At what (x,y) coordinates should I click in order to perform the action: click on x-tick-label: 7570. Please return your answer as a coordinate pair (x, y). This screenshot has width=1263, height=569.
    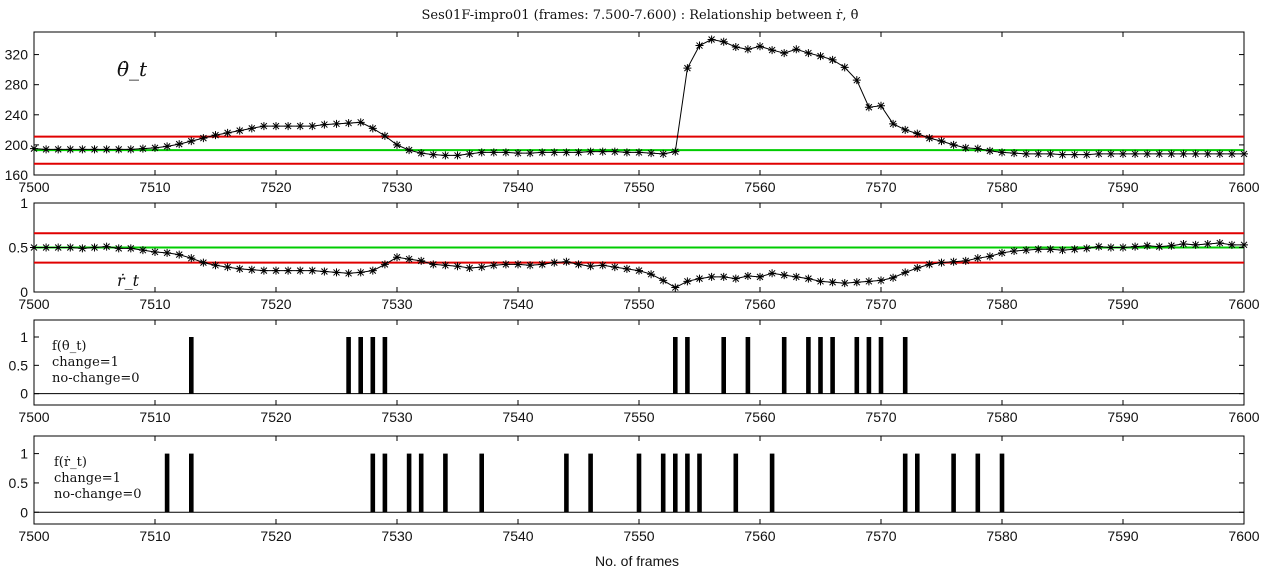
    Looking at the image, I should click on (880, 417).